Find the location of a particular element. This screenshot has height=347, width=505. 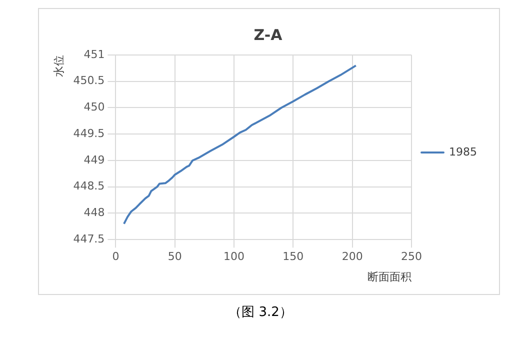

x-axis-title: 断面面积 is located at coordinates (390, 277).